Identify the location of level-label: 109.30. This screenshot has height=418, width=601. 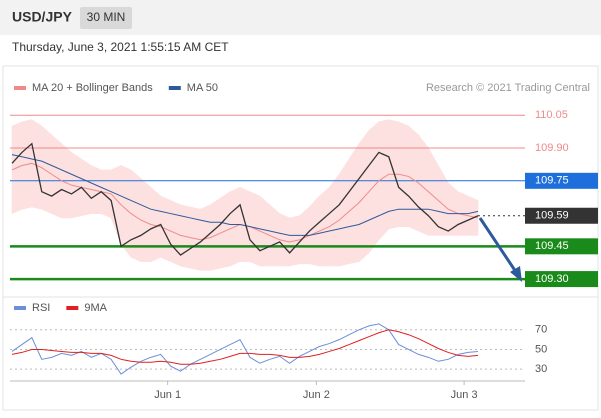
(552, 279).